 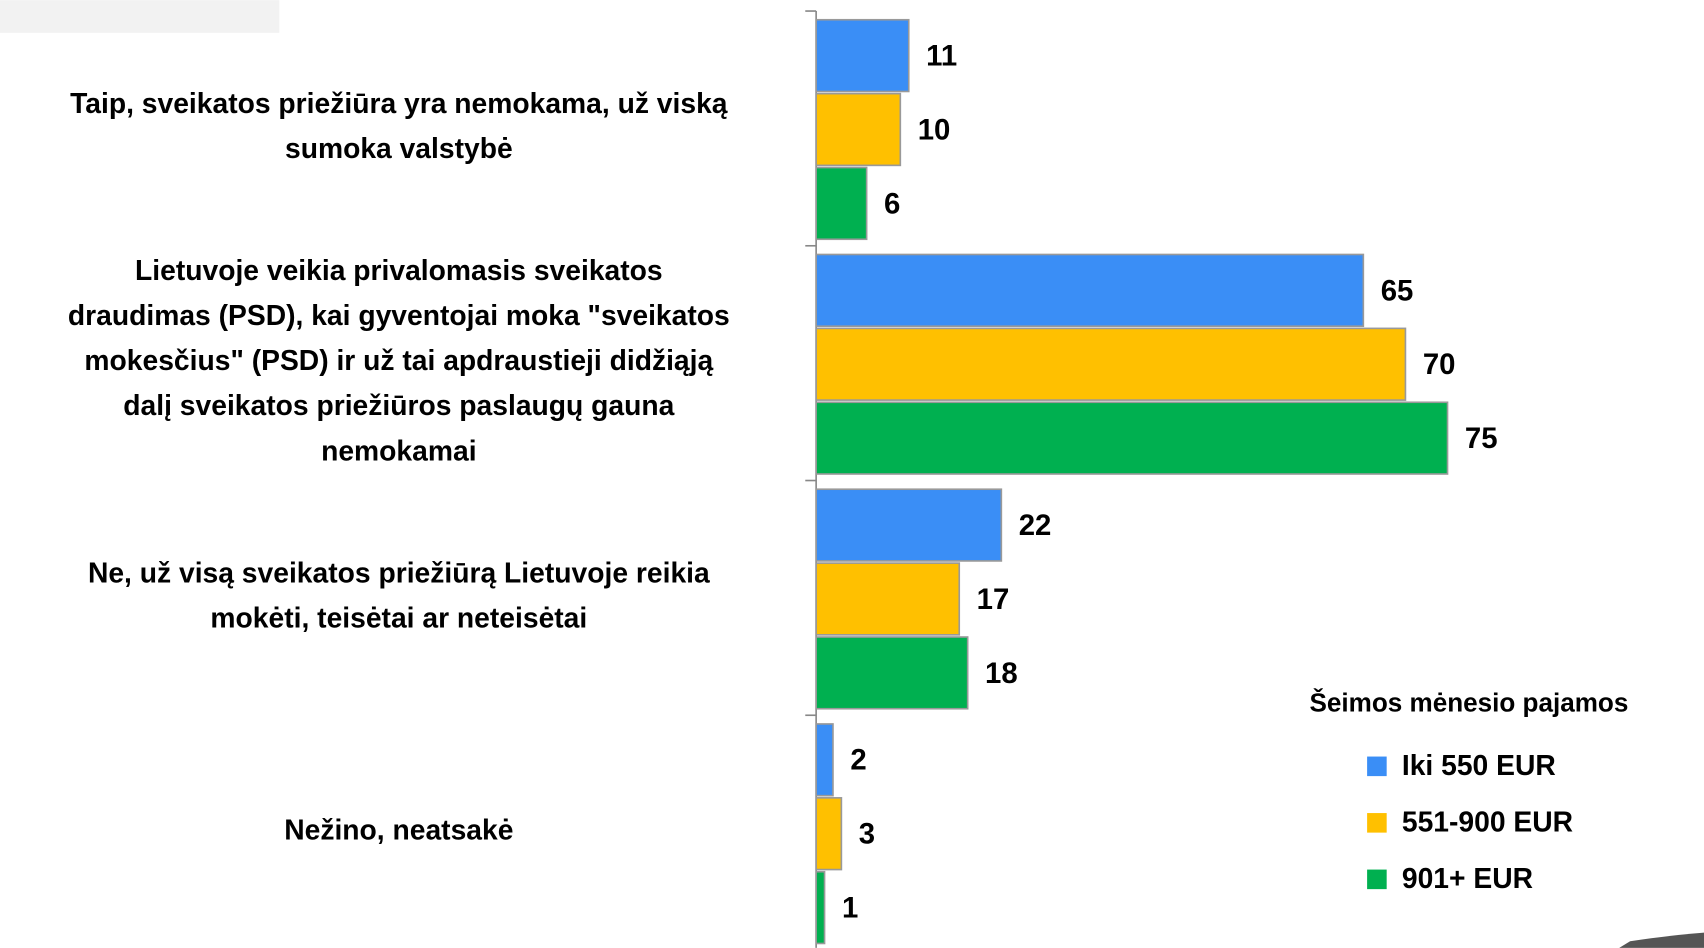 I want to click on value-label: 6, so click(x=892, y=203).